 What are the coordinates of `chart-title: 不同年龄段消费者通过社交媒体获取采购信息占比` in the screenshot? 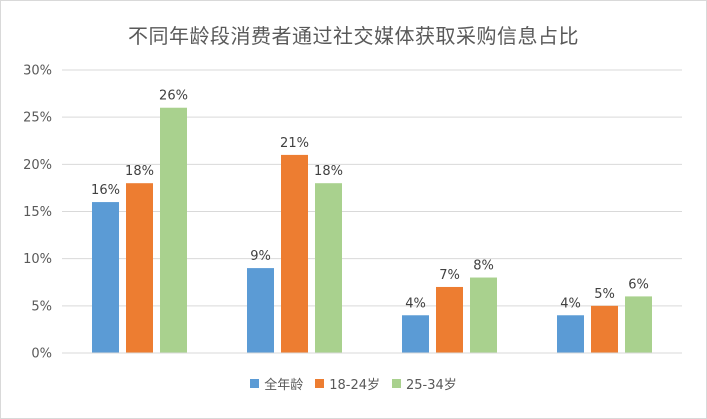 It's located at (353, 36).